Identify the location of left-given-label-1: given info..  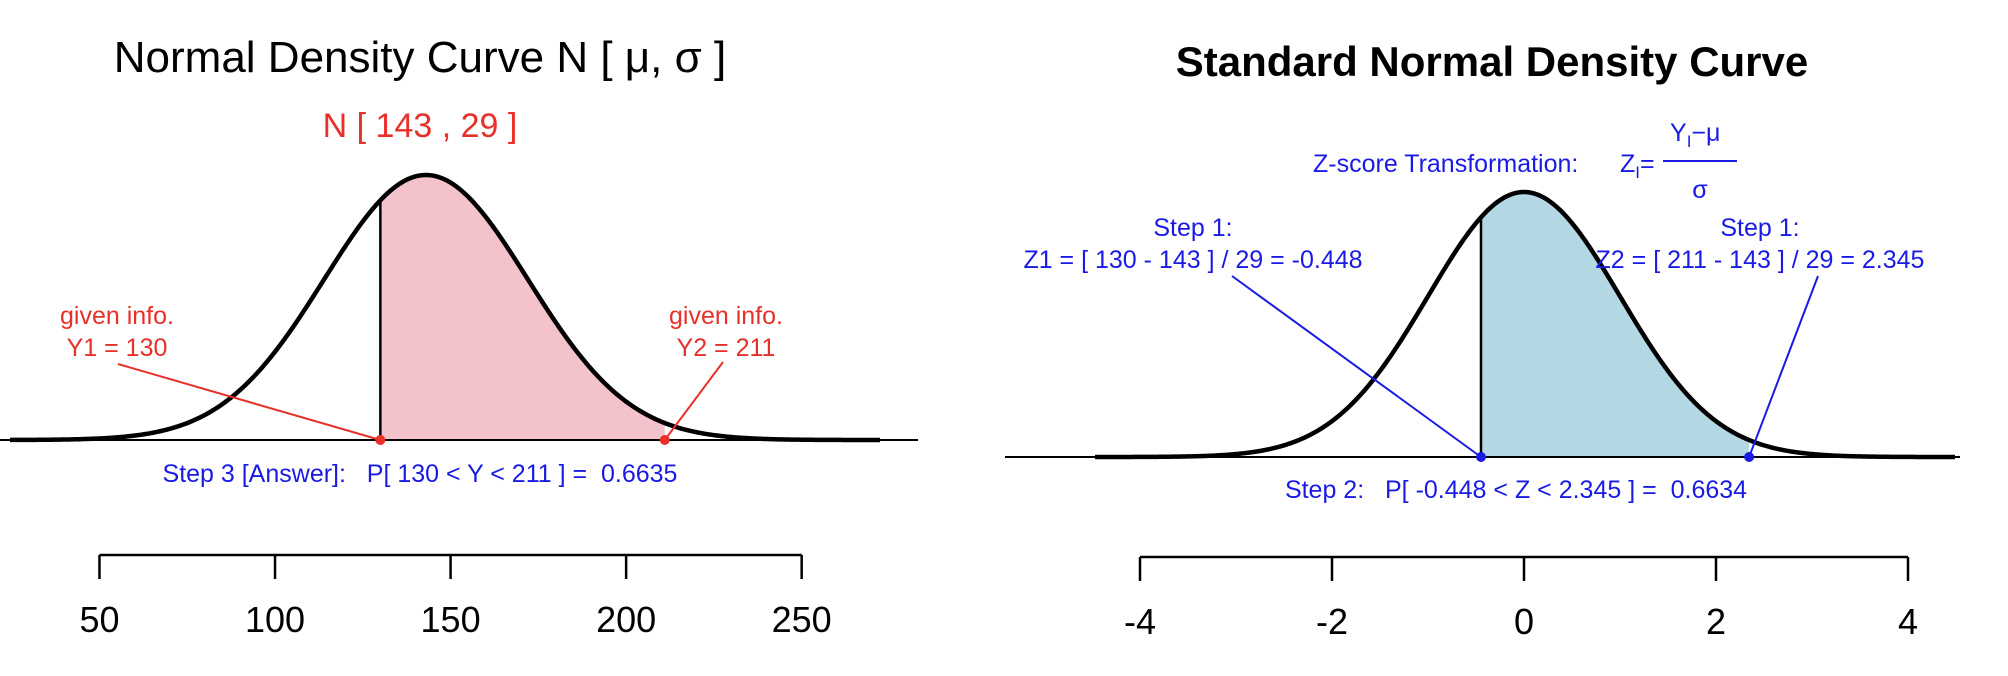
(117, 316).